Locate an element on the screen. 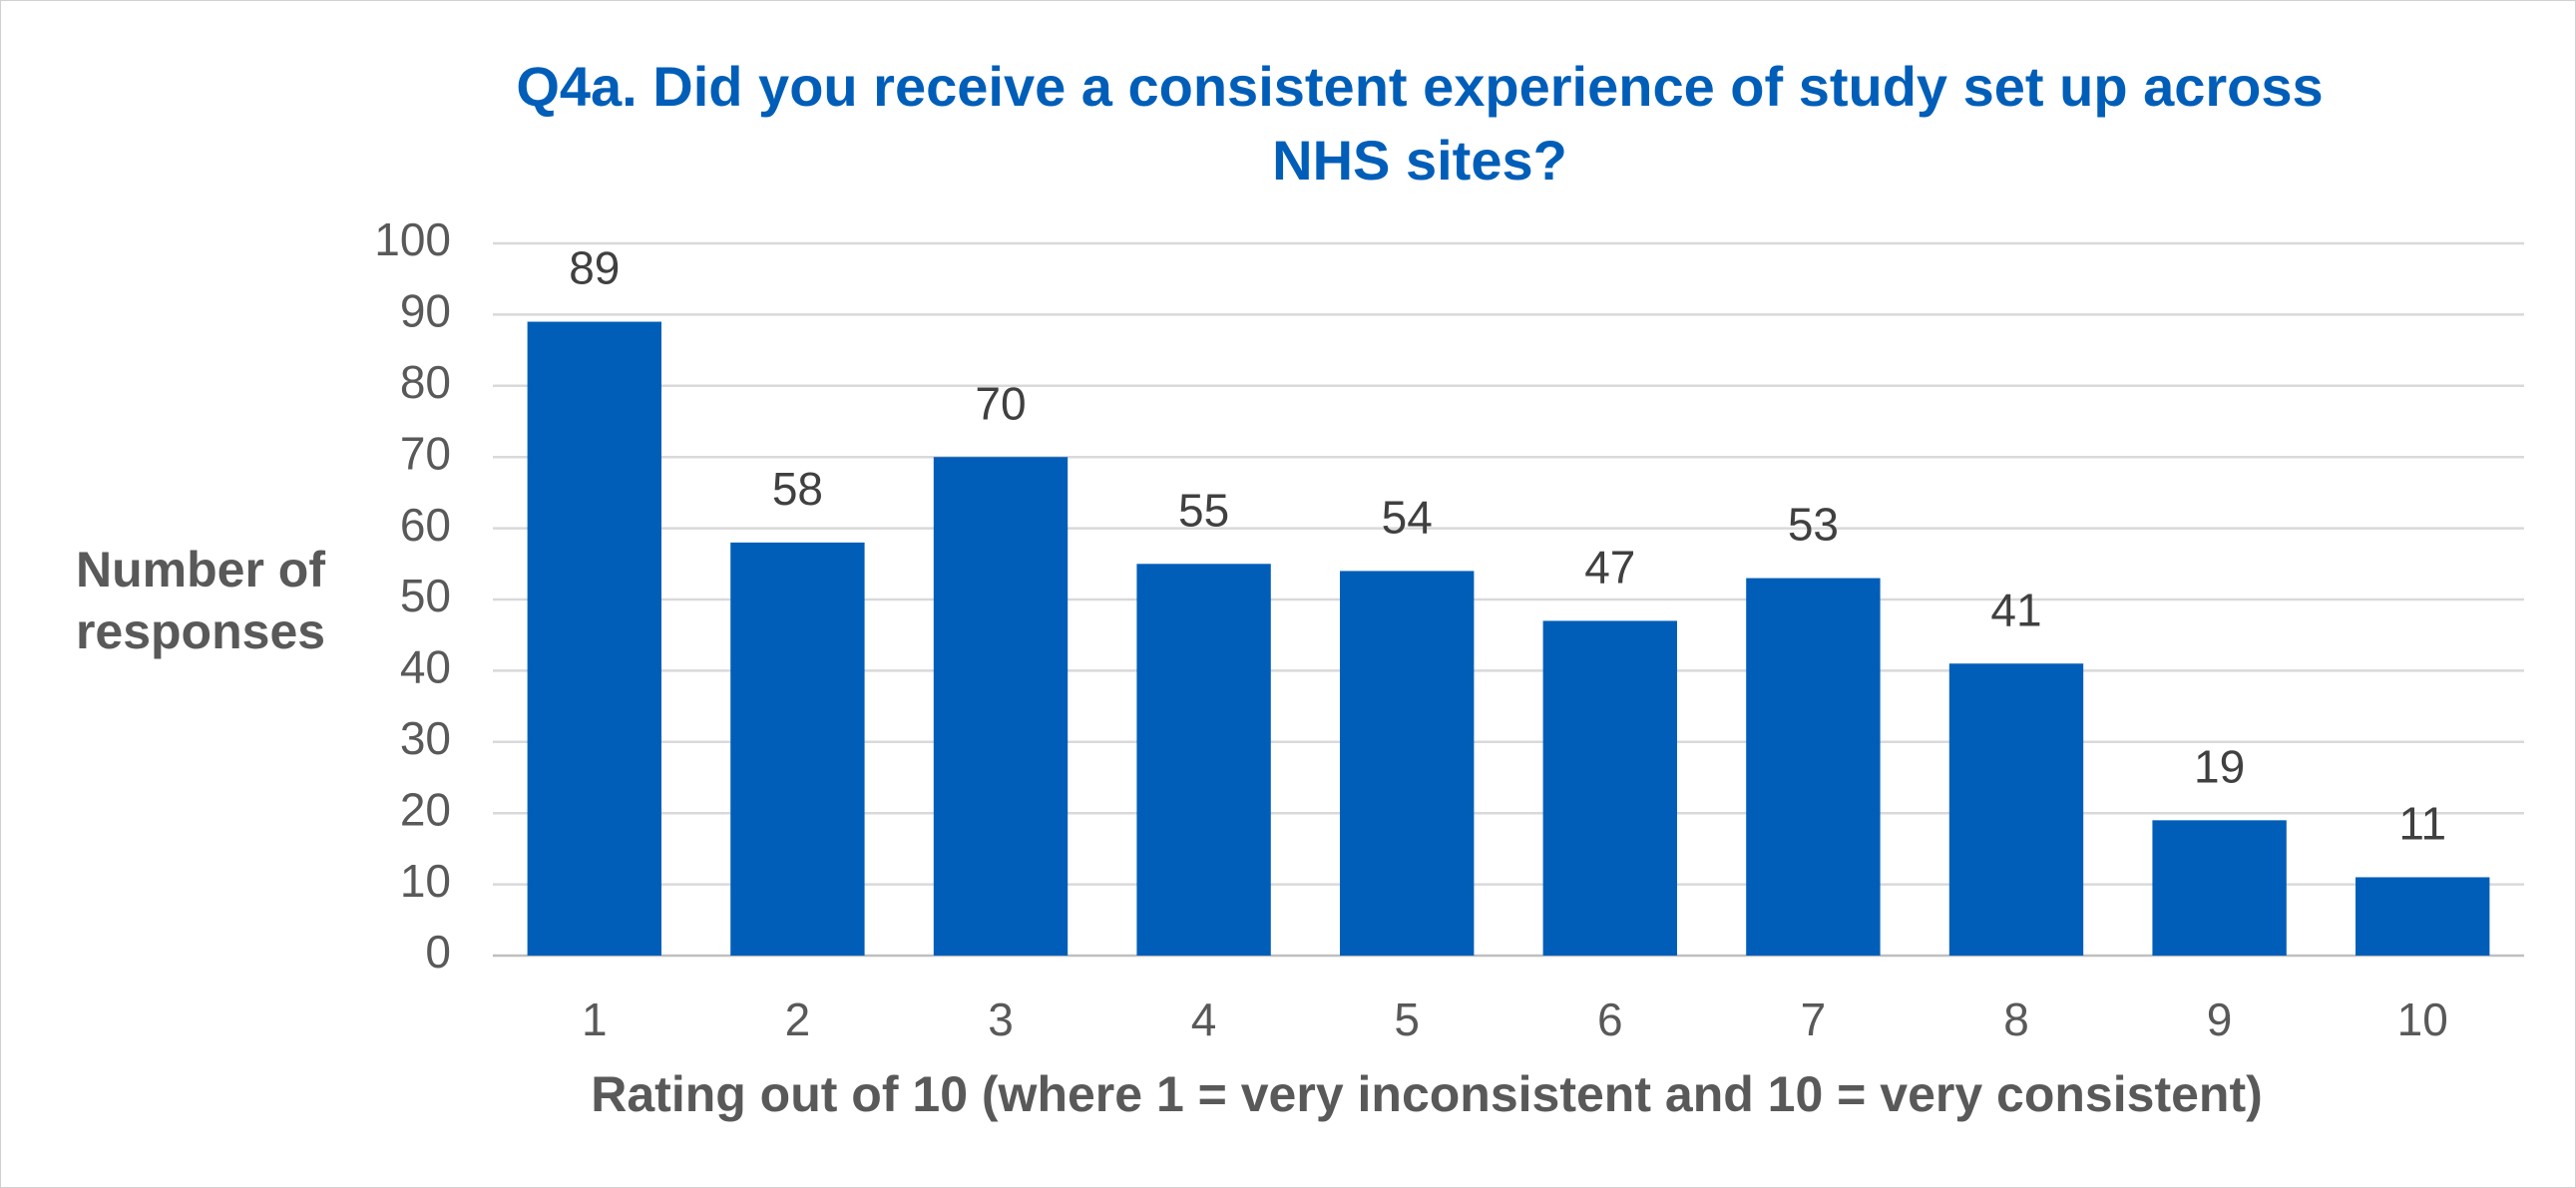  data-label: 41 is located at coordinates (2015, 610).